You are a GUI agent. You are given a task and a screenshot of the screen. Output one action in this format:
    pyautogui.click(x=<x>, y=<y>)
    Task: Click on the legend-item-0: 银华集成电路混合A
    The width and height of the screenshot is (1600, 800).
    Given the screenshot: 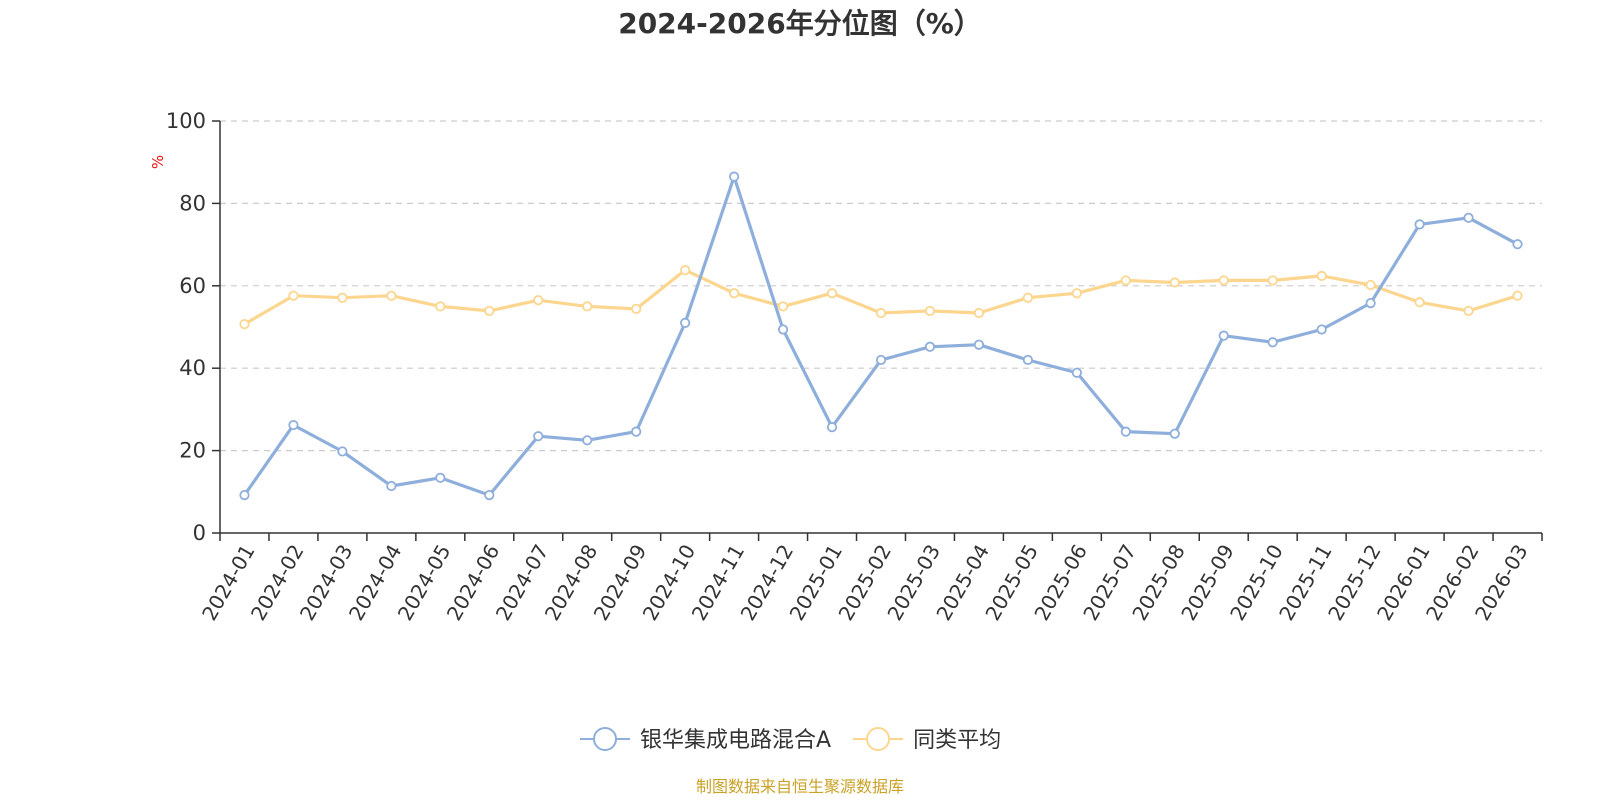 What is the action you would take?
    pyautogui.click(x=705, y=740)
    